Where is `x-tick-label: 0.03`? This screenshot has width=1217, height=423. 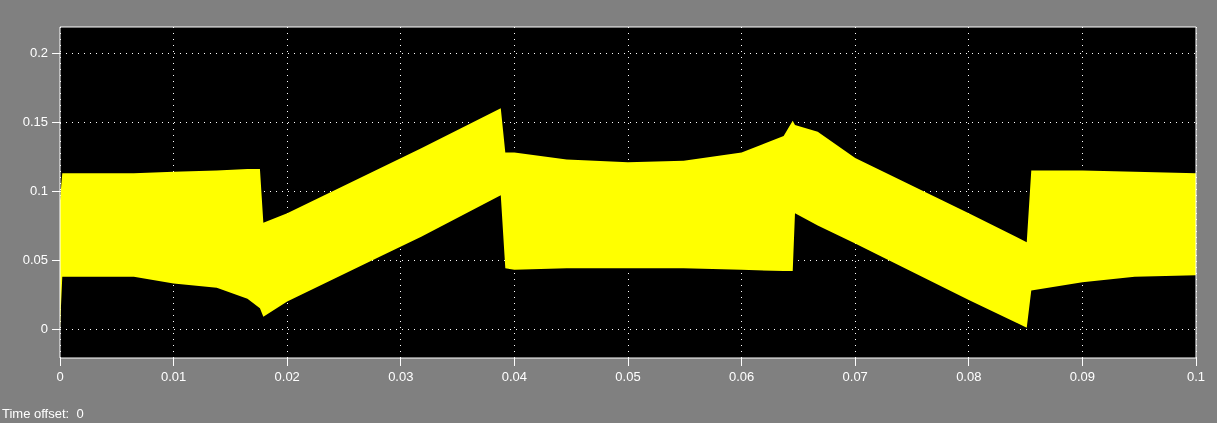
x-tick-label: 0.03 is located at coordinates (401, 377).